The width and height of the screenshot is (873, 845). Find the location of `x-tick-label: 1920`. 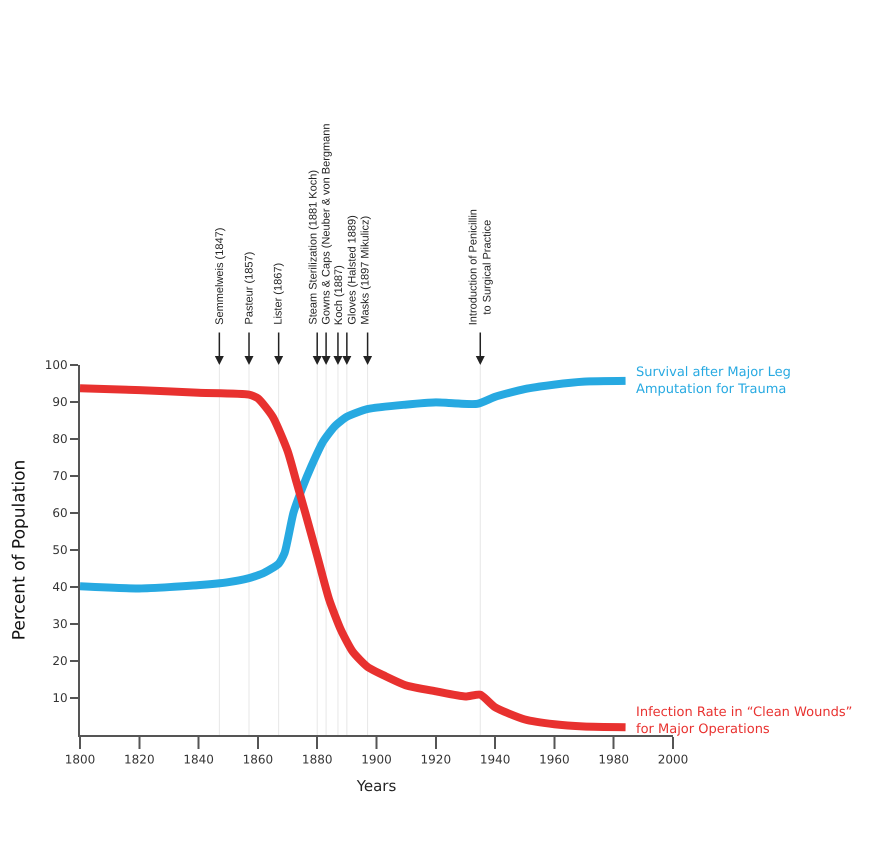

x-tick-label: 1920 is located at coordinates (436, 759).